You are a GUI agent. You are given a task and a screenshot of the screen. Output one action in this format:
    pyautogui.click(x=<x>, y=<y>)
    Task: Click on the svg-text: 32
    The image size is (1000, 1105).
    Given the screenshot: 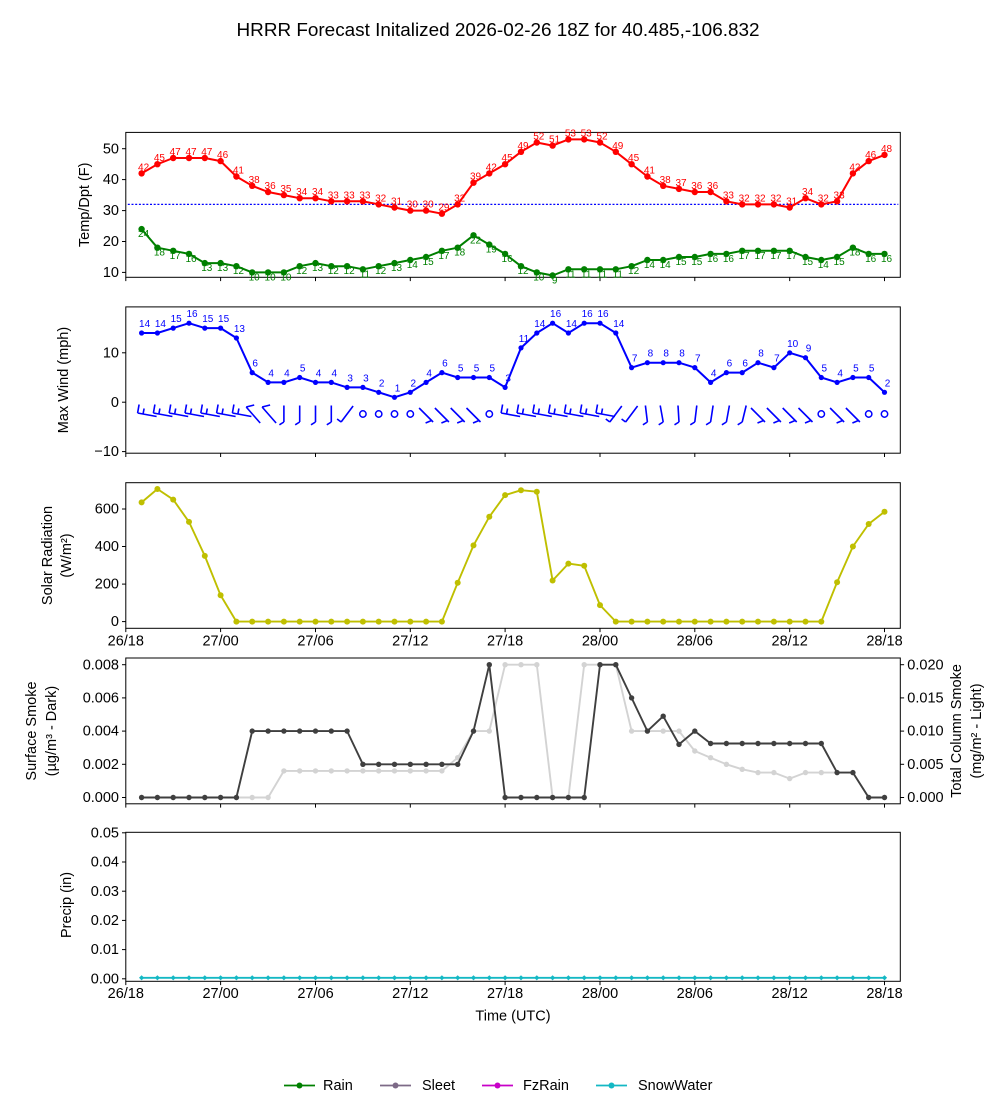 What is the action you would take?
    pyautogui.click(x=760, y=198)
    